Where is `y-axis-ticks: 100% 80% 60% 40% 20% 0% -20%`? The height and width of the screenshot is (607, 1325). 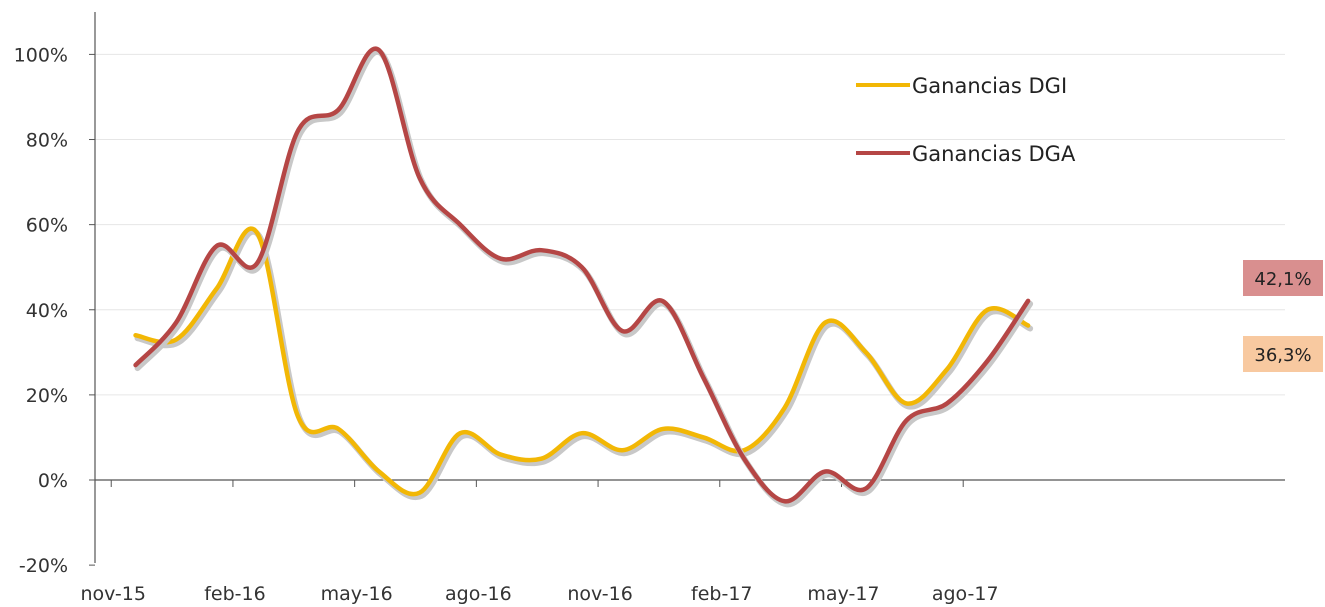 y-axis-ticks: 100% 80% 60% 40% 20% 0% -20% is located at coordinates (54, 310).